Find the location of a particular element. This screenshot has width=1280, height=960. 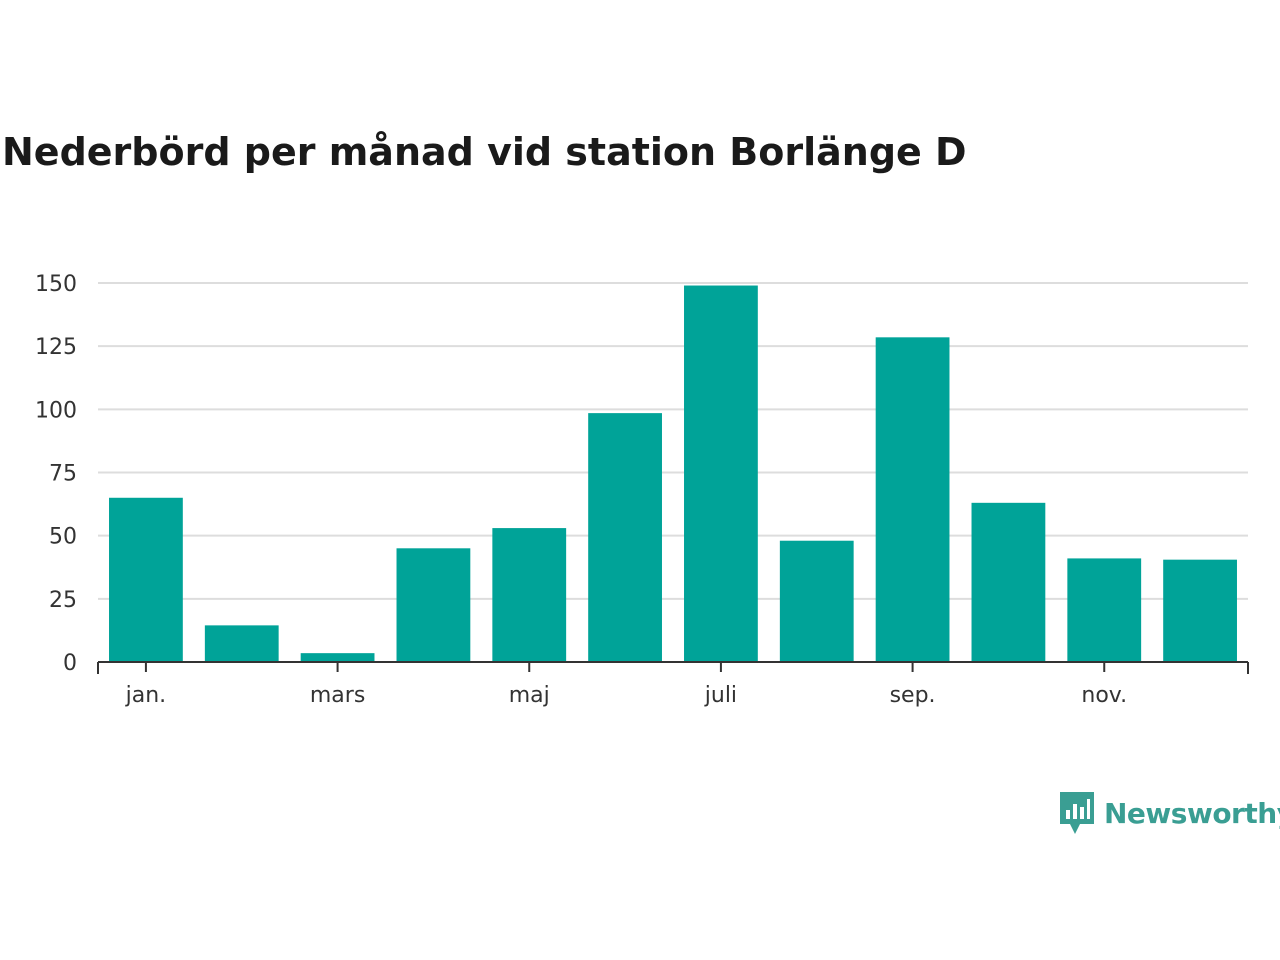

newsworthy-logo-icon is located at coordinates (1077, 813).